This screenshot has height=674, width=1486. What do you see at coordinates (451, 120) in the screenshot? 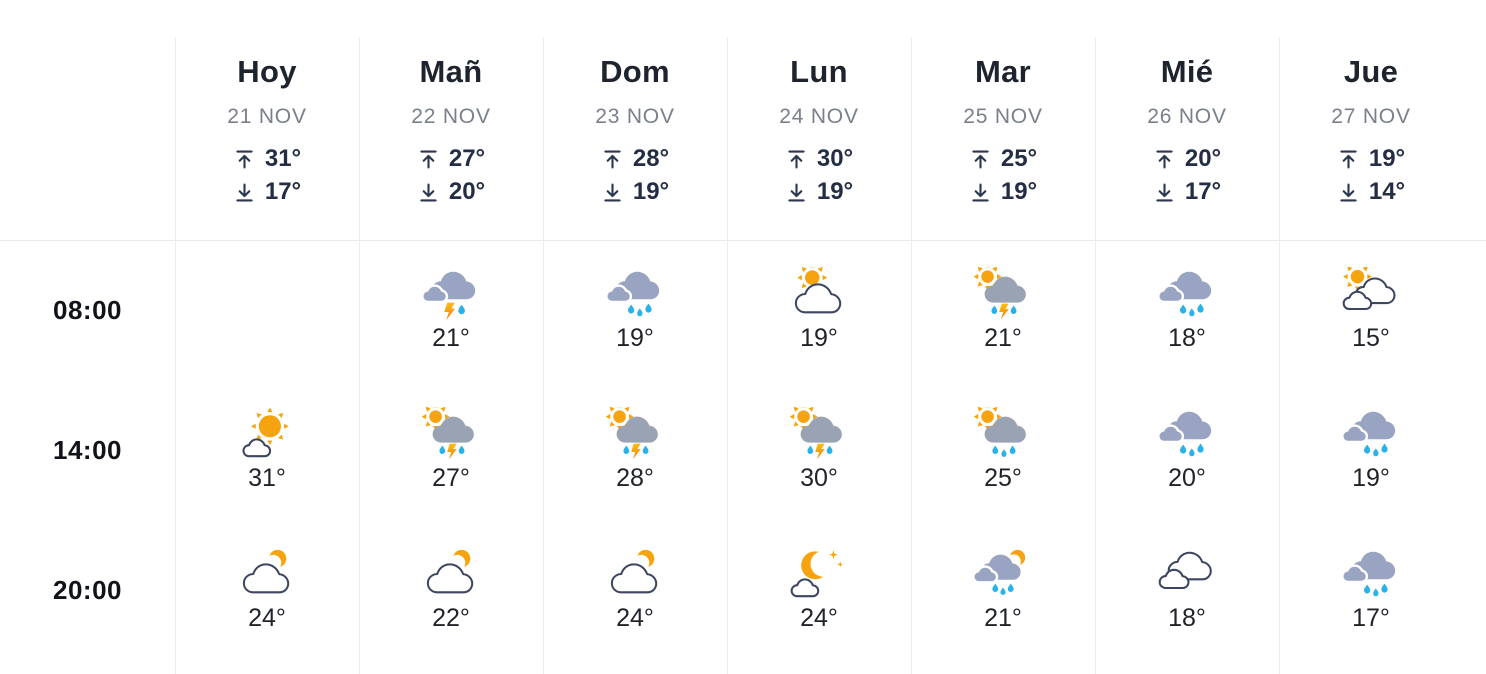
I see `day-tab-1: Mañ 22 NOV 27° 20°` at bounding box center [451, 120].